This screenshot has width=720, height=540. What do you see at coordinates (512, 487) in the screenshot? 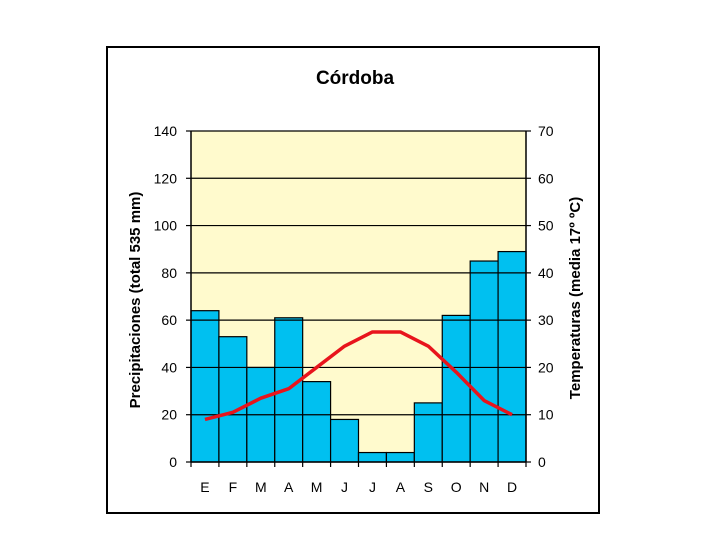
I see `month-label: D` at bounding box center [512, 487].